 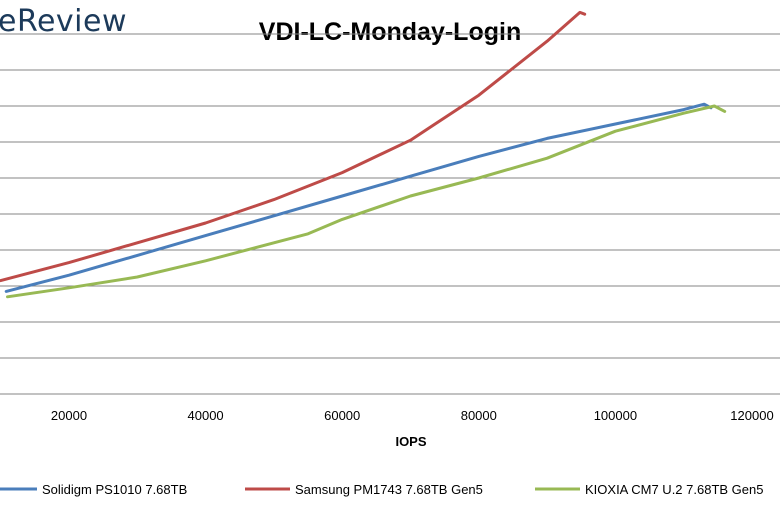 I want to click on x-tick-label: 40000, so click(x=206, y=415).